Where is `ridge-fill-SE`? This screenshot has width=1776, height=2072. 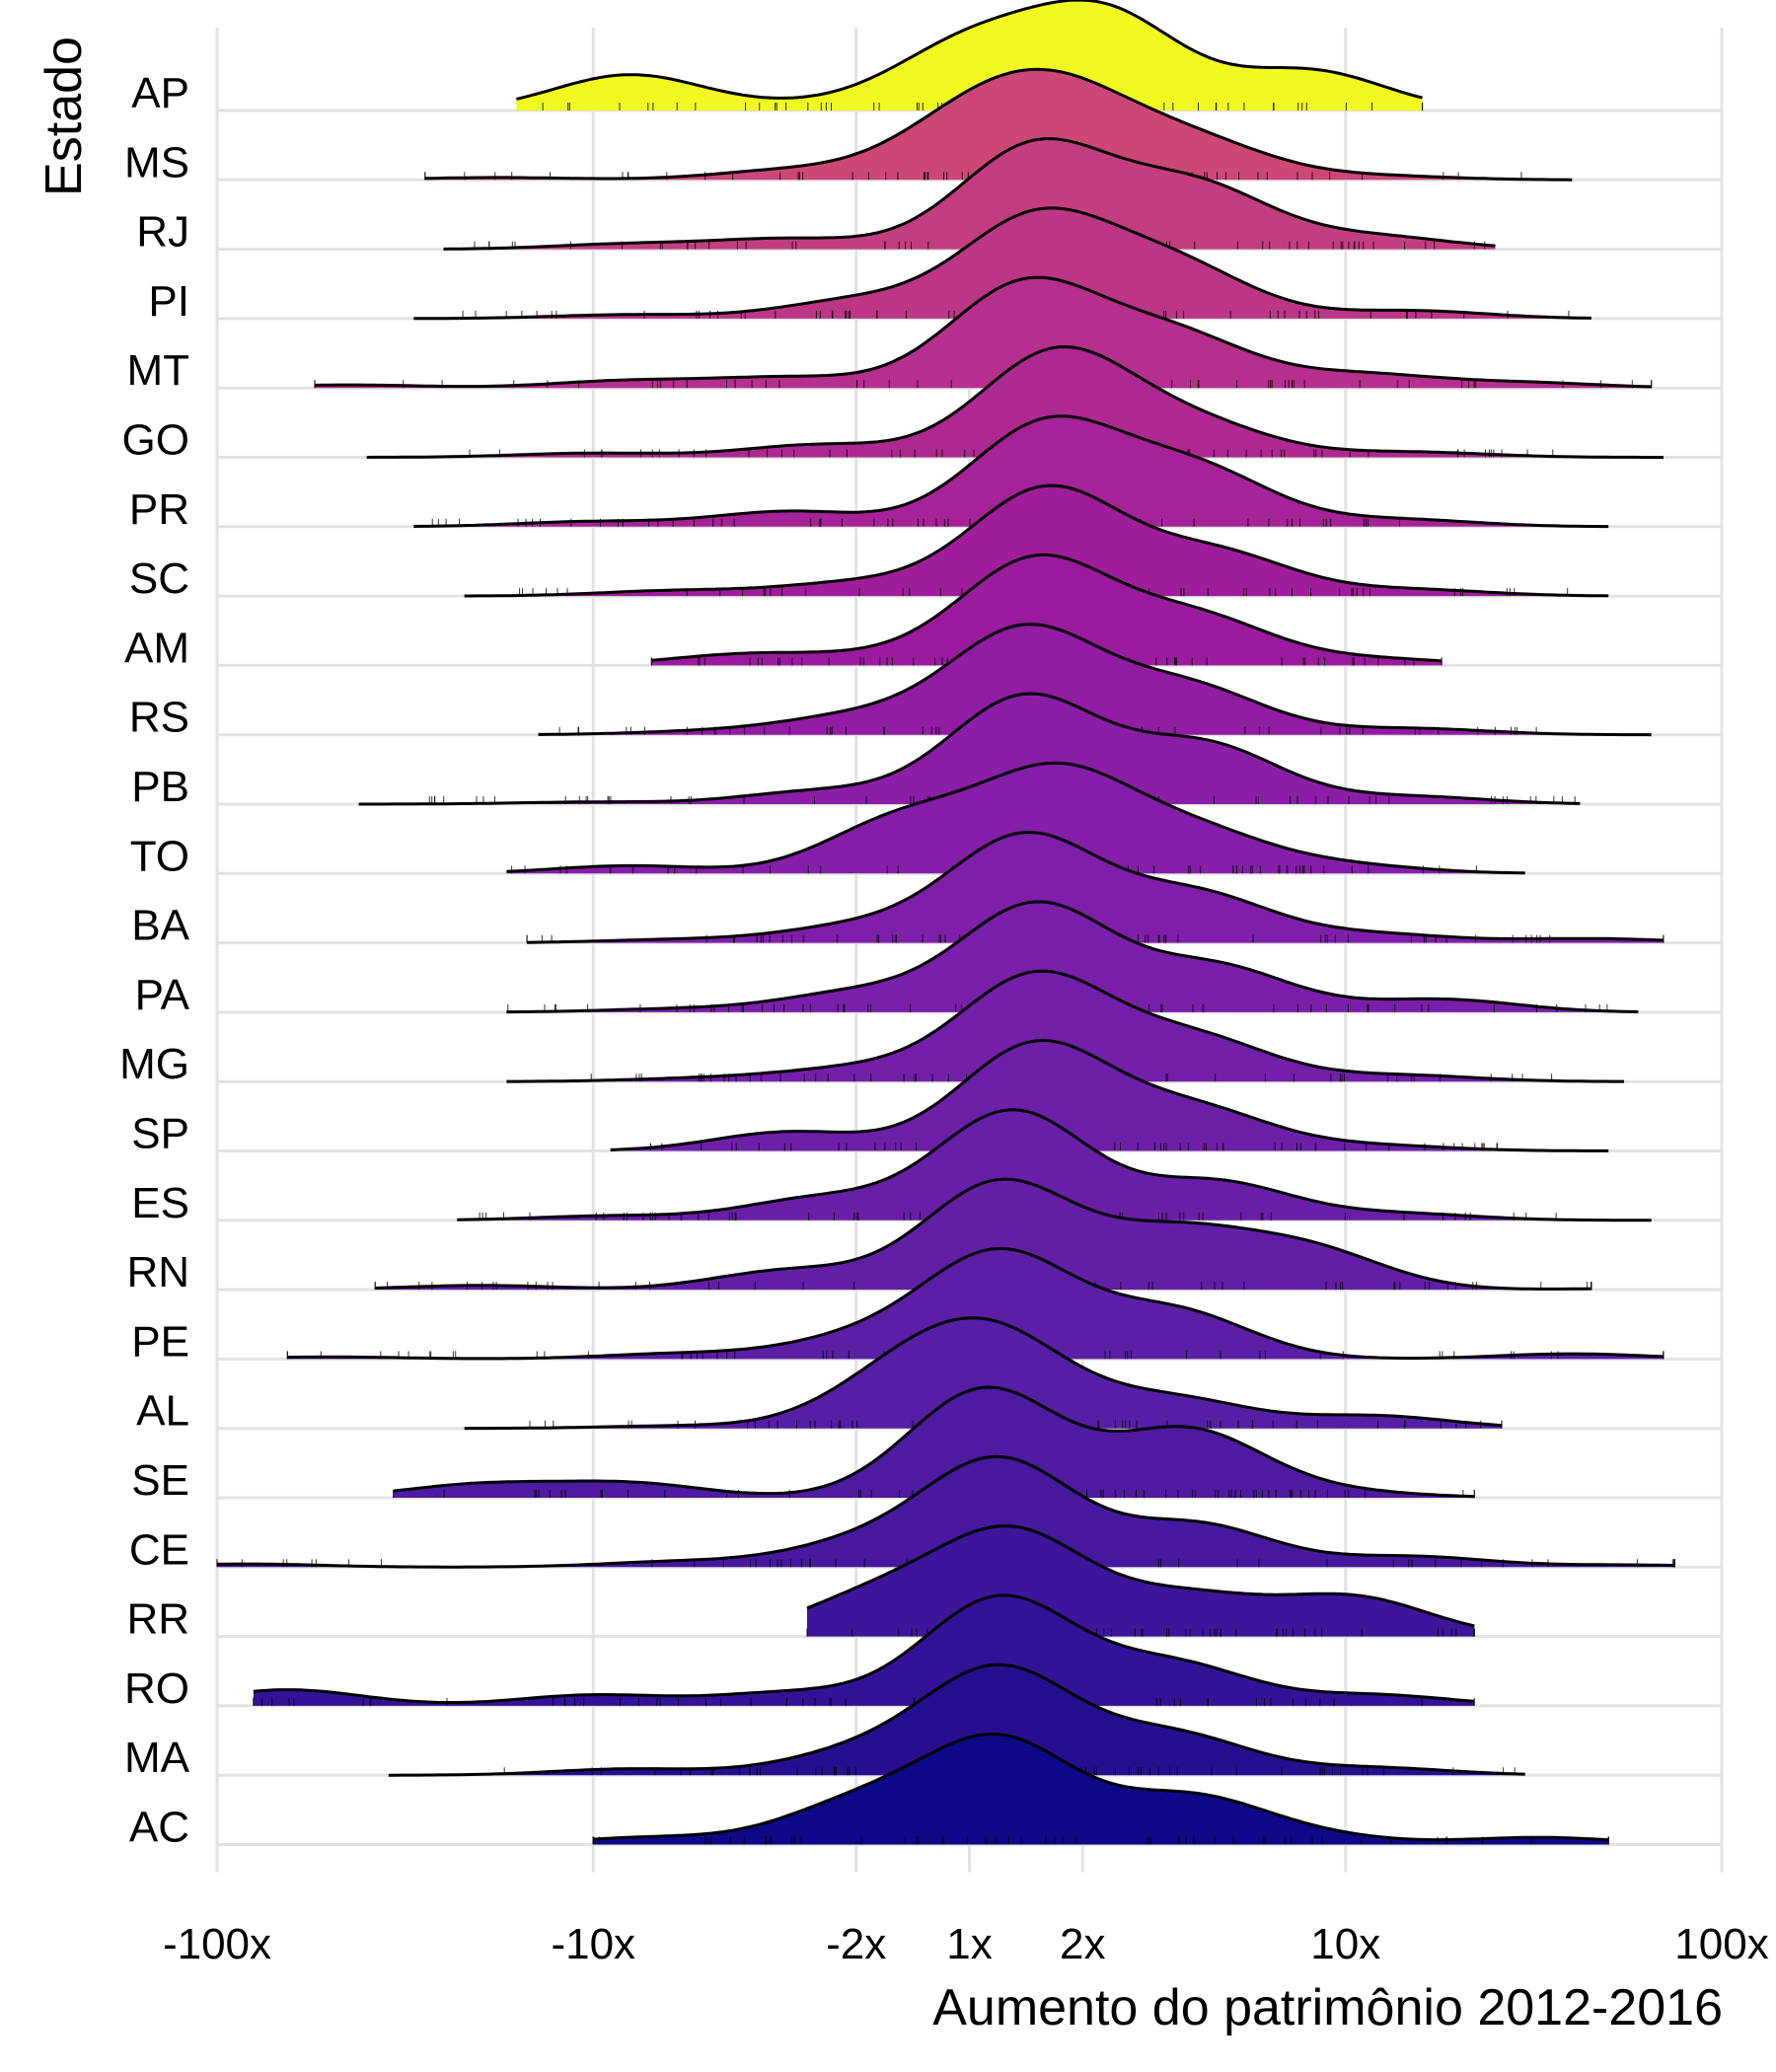 ridge-fill-SE is located at coordinates (934, 1443).